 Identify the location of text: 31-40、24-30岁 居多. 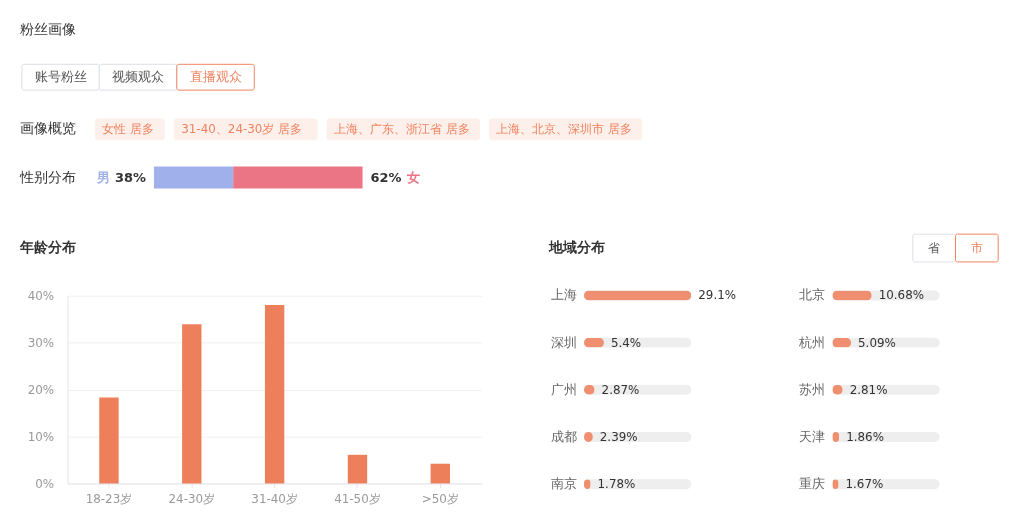
(242, 129).